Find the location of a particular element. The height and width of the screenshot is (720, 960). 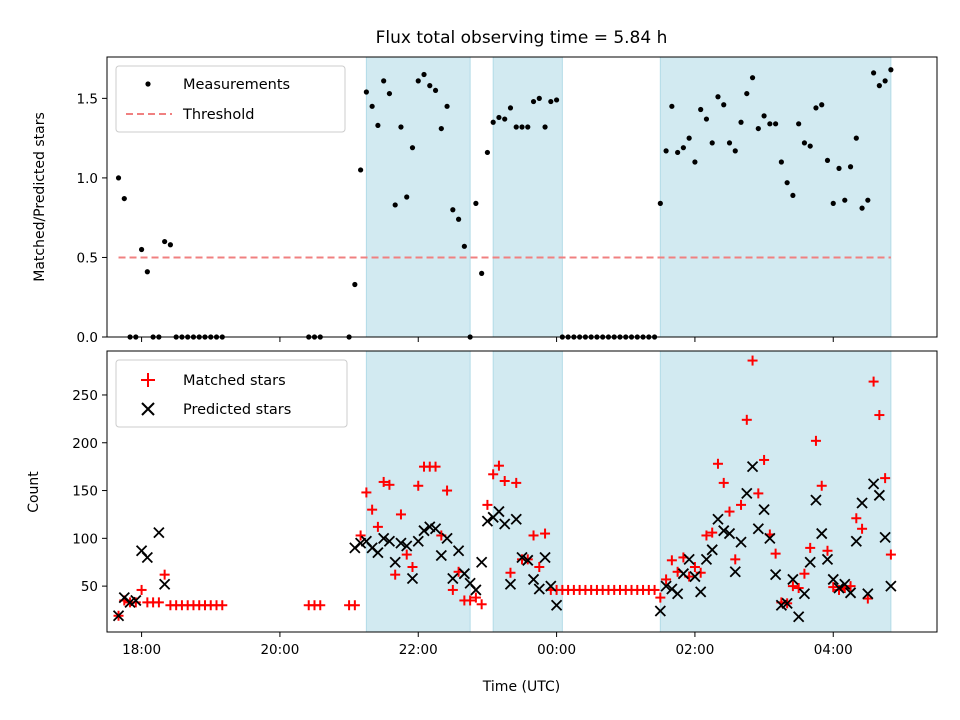

top-y-axis-label: Matched/Predicted stars is located at coordinates (40, 197).